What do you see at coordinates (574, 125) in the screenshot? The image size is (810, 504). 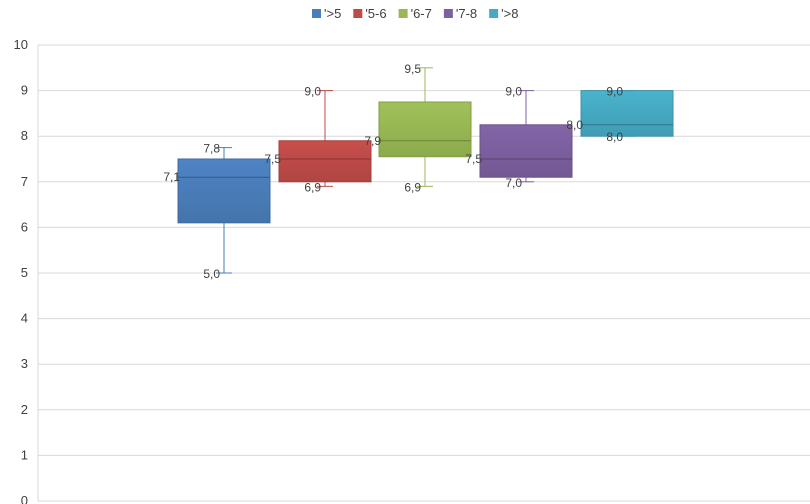 I see `median-label: 8,0` at bounding box center [574, 125].